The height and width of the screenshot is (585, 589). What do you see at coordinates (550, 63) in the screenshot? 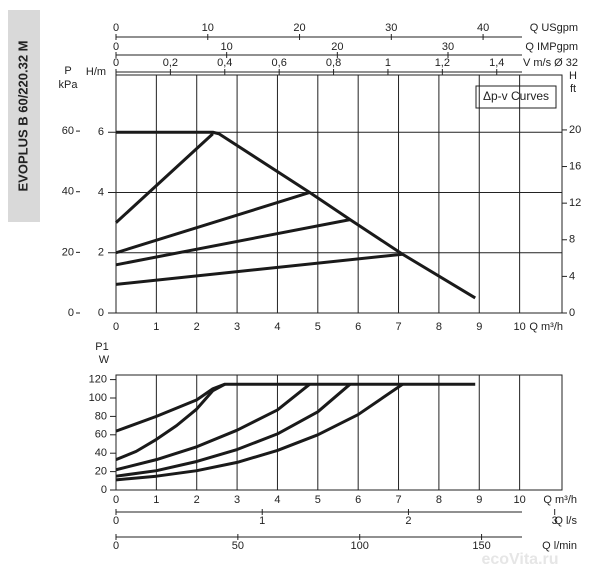
I see `axis-label: V m/s Ø 32` at bounding box center [550, 63].